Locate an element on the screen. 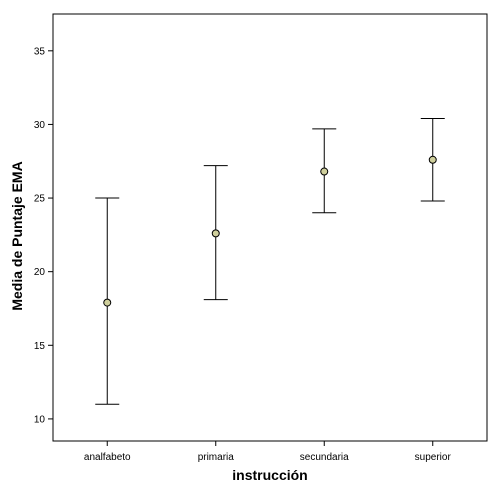  error-bar-primaria is located at coordinates (215, 233).